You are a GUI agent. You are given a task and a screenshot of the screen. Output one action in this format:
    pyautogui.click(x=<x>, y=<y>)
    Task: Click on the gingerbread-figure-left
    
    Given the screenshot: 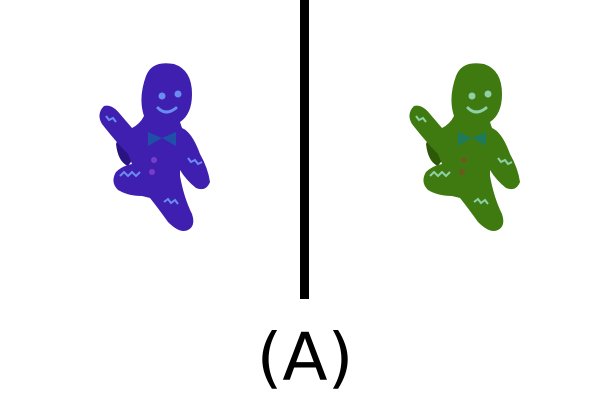 What is the action you would take?
    pyautogui.click(x=154, y=147)
    